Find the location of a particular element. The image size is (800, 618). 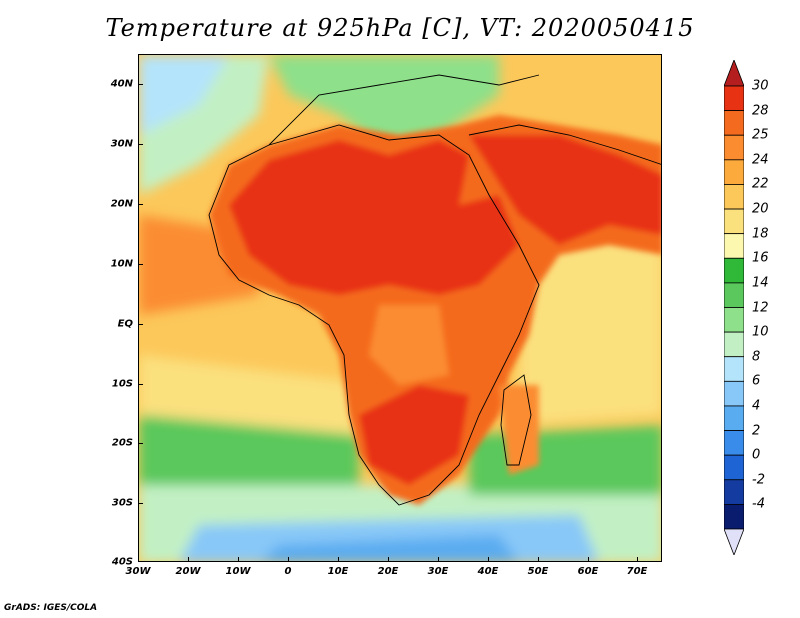

arabia-coastline is located at coordinates (564, 144).